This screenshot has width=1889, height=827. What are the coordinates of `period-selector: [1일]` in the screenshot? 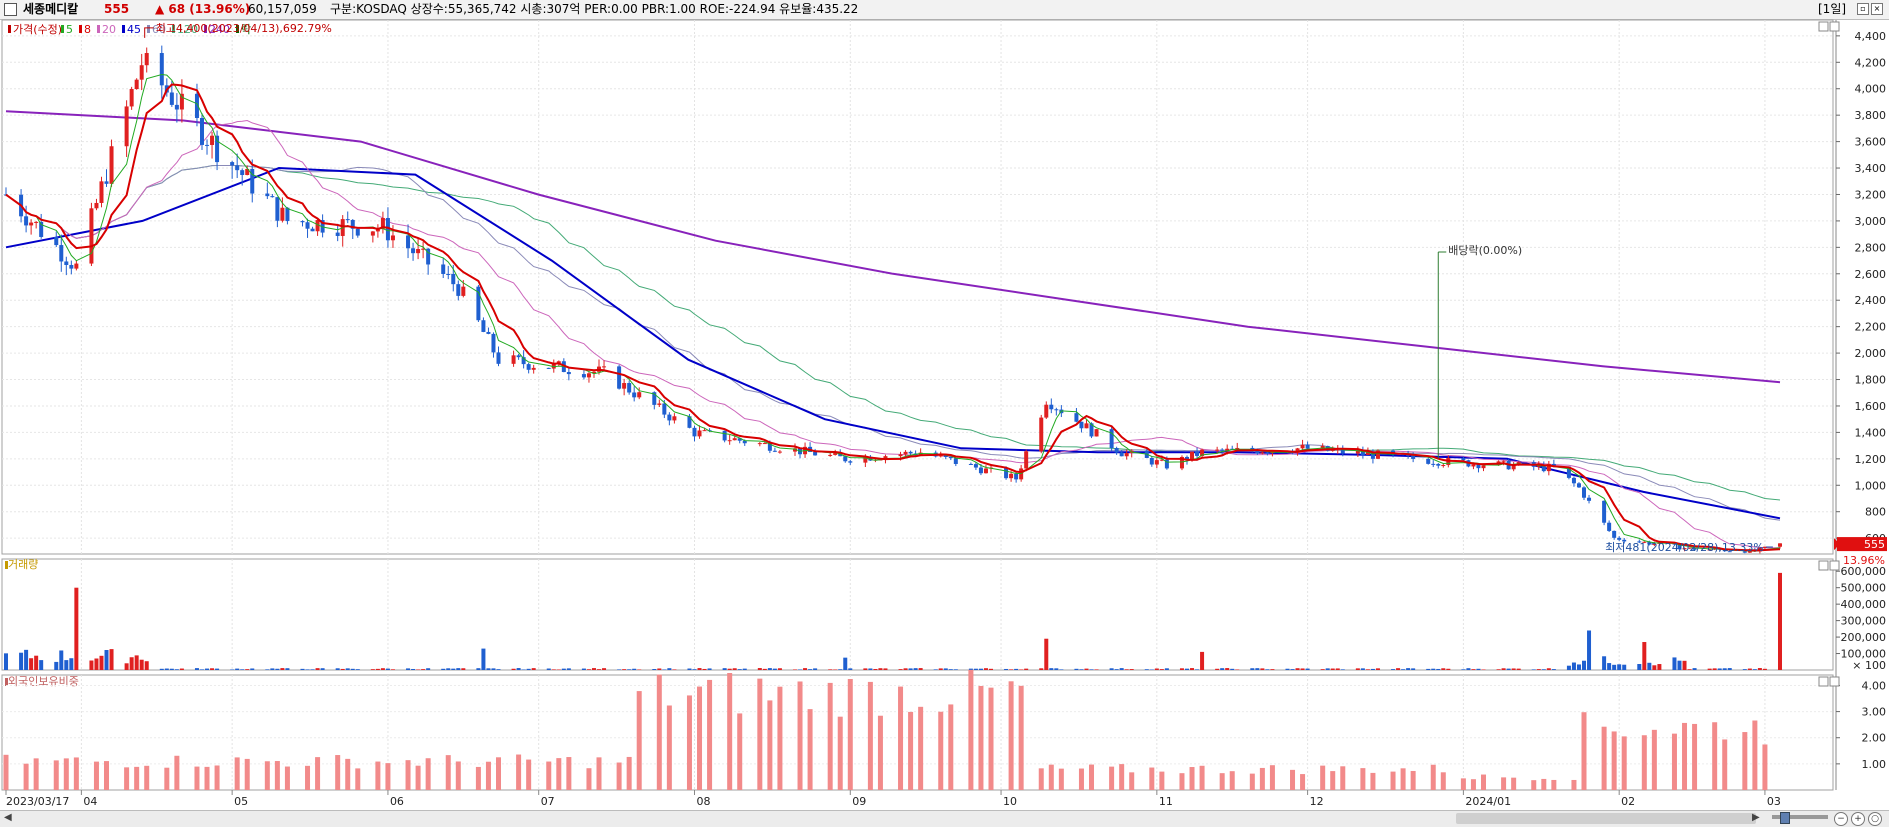 It's located at (1832, 9).